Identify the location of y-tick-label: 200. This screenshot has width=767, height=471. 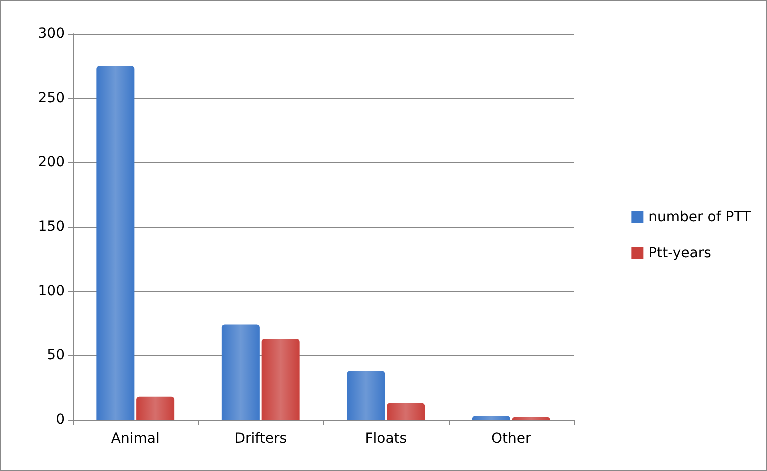
(51, 162).